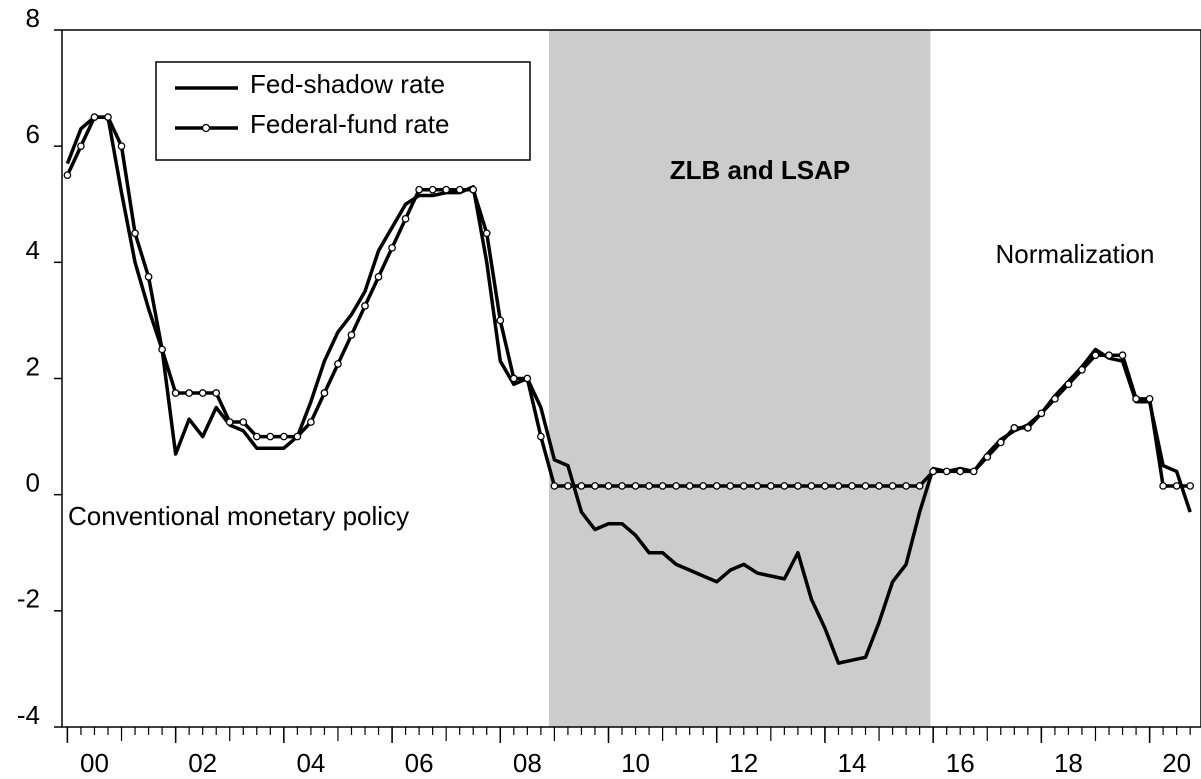 Image resolution: width=1201 pixels, height=779 pixels. What do you see at coordinates (202, 763) in the screenshot?
I see `x-tick-label: 02` at bounding box center [202, 763].